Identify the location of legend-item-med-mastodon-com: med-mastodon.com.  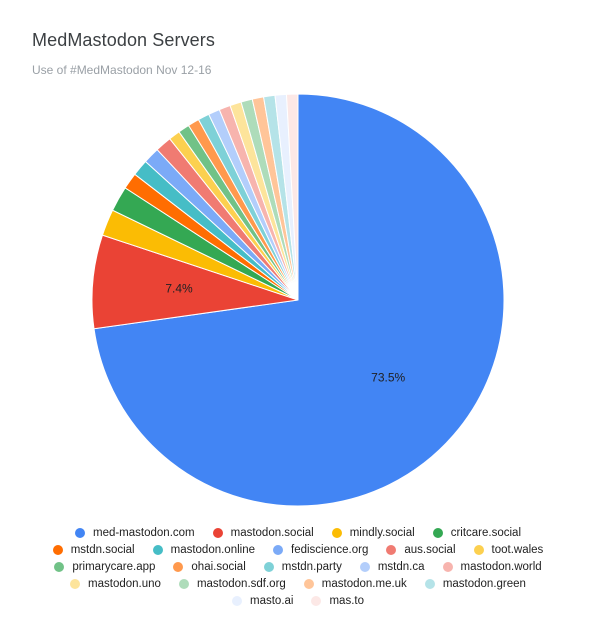
(134, 532).